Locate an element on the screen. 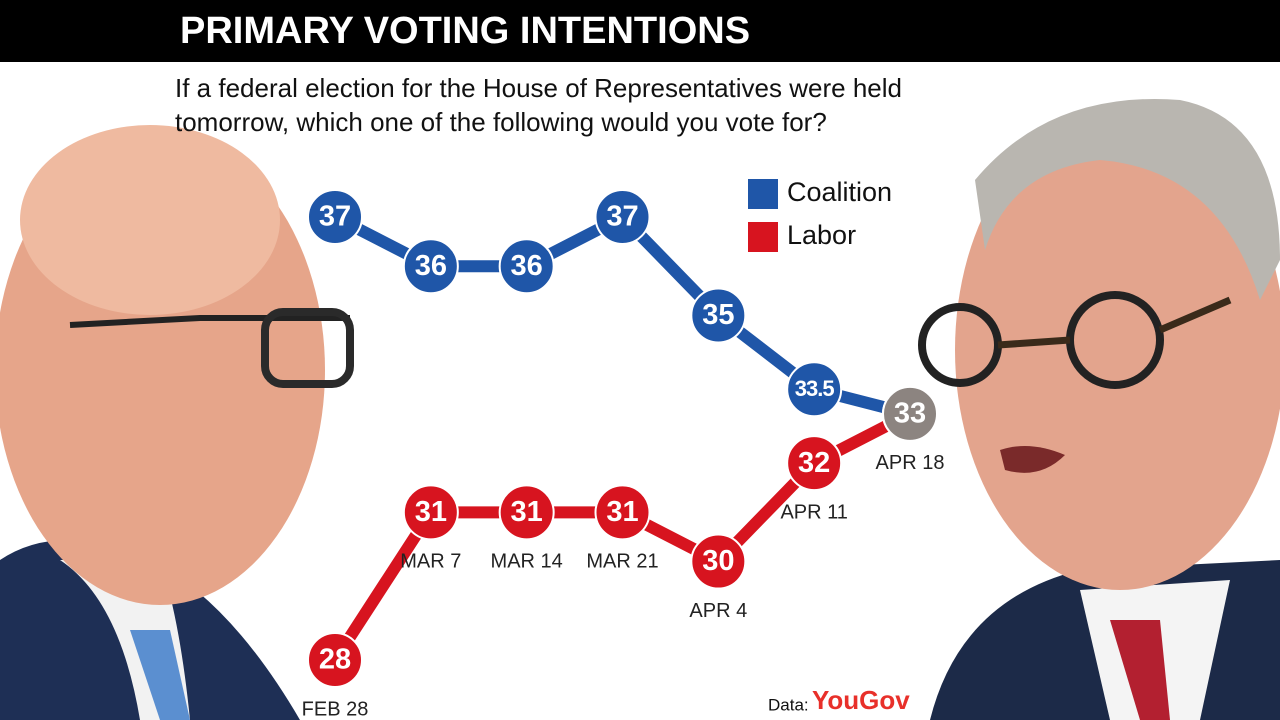 Image resolution: width=1280 pixels, height=720 pixels. value-label: 35 is located at coordinates (718, 315).